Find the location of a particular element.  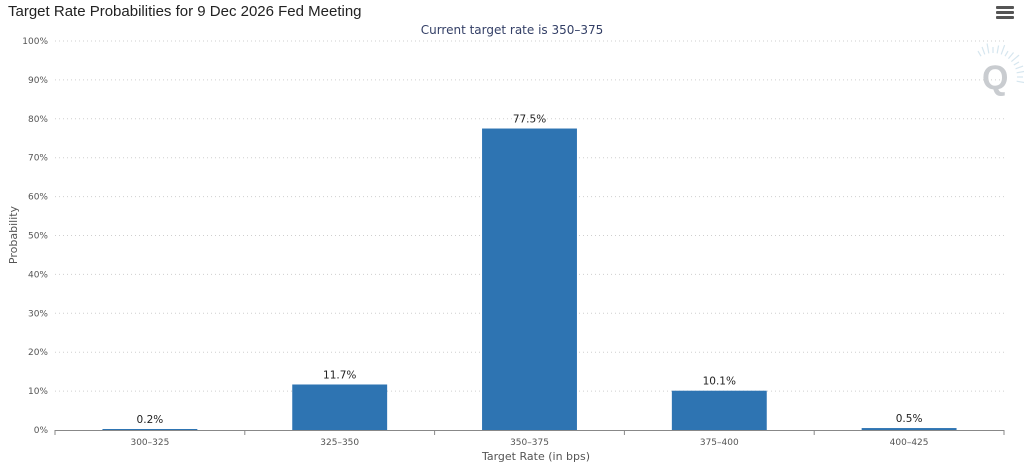

x-tick-label: 350–375 is located at coordinates (529, 443).